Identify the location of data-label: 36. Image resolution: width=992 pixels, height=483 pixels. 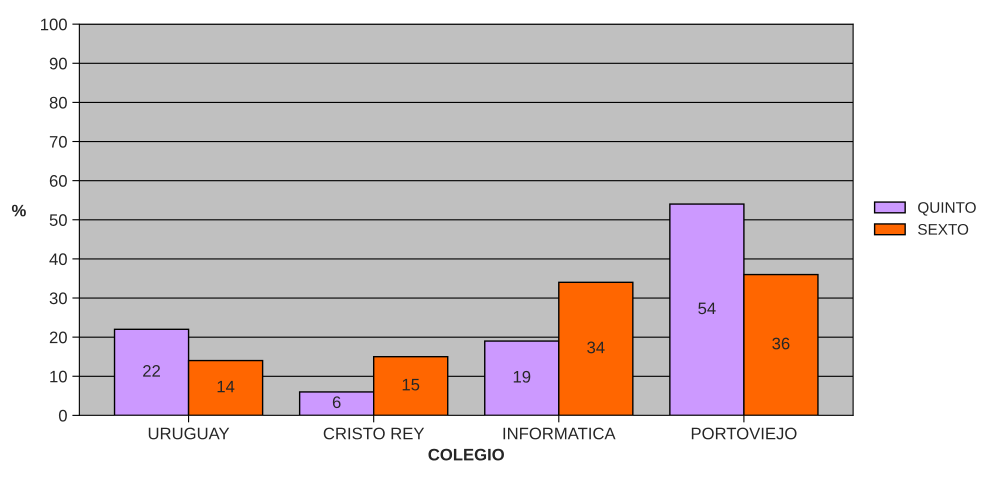
(781, 344).